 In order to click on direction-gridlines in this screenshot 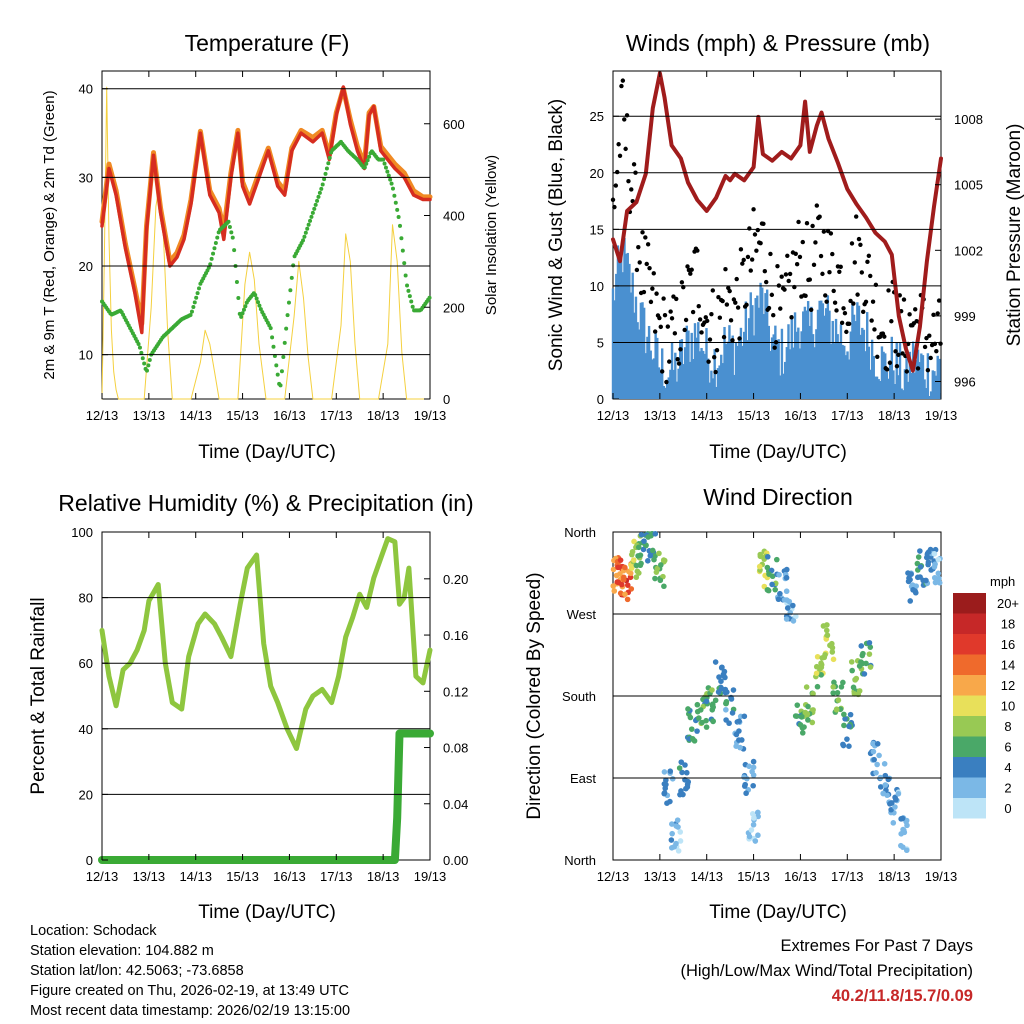, I will do `click(777, 696)`.